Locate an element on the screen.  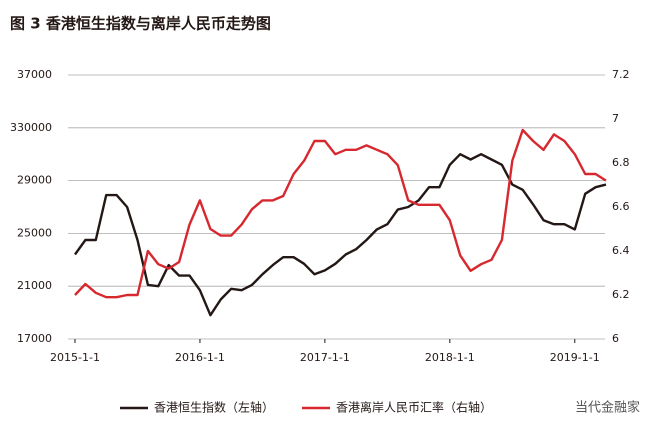
y2-tick-label: 6.6 is located at coordinates (621, 206).